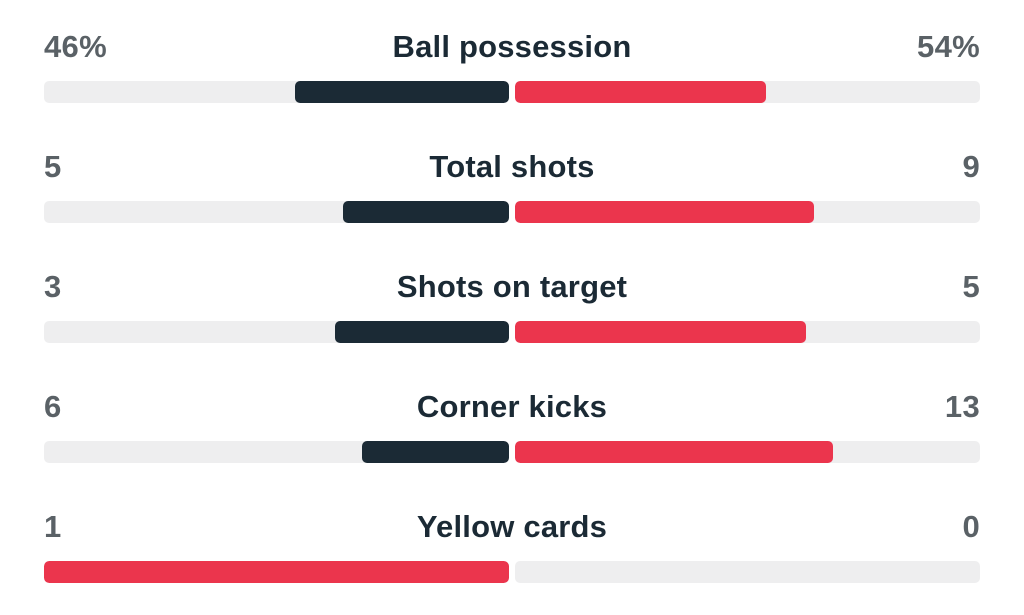 This screenshot has height=615, width=1024. I want to click on home-value: 1, so click(53, 526).